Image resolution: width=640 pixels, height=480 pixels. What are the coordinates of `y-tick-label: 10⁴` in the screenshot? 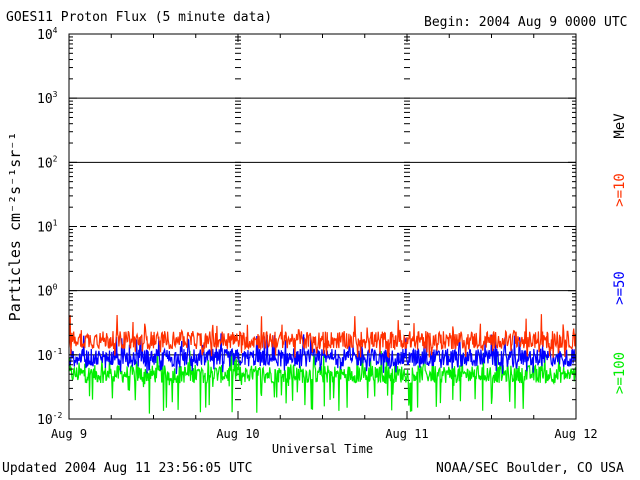 It's located at (47, 34).